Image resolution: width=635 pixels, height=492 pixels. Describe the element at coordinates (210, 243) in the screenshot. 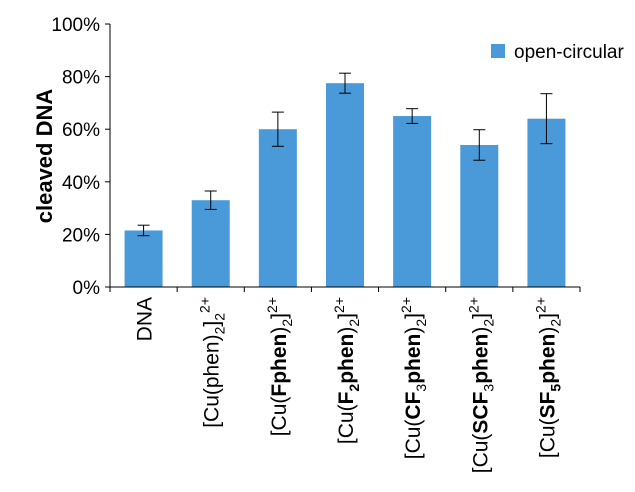

I see `bar-c1` at that location.